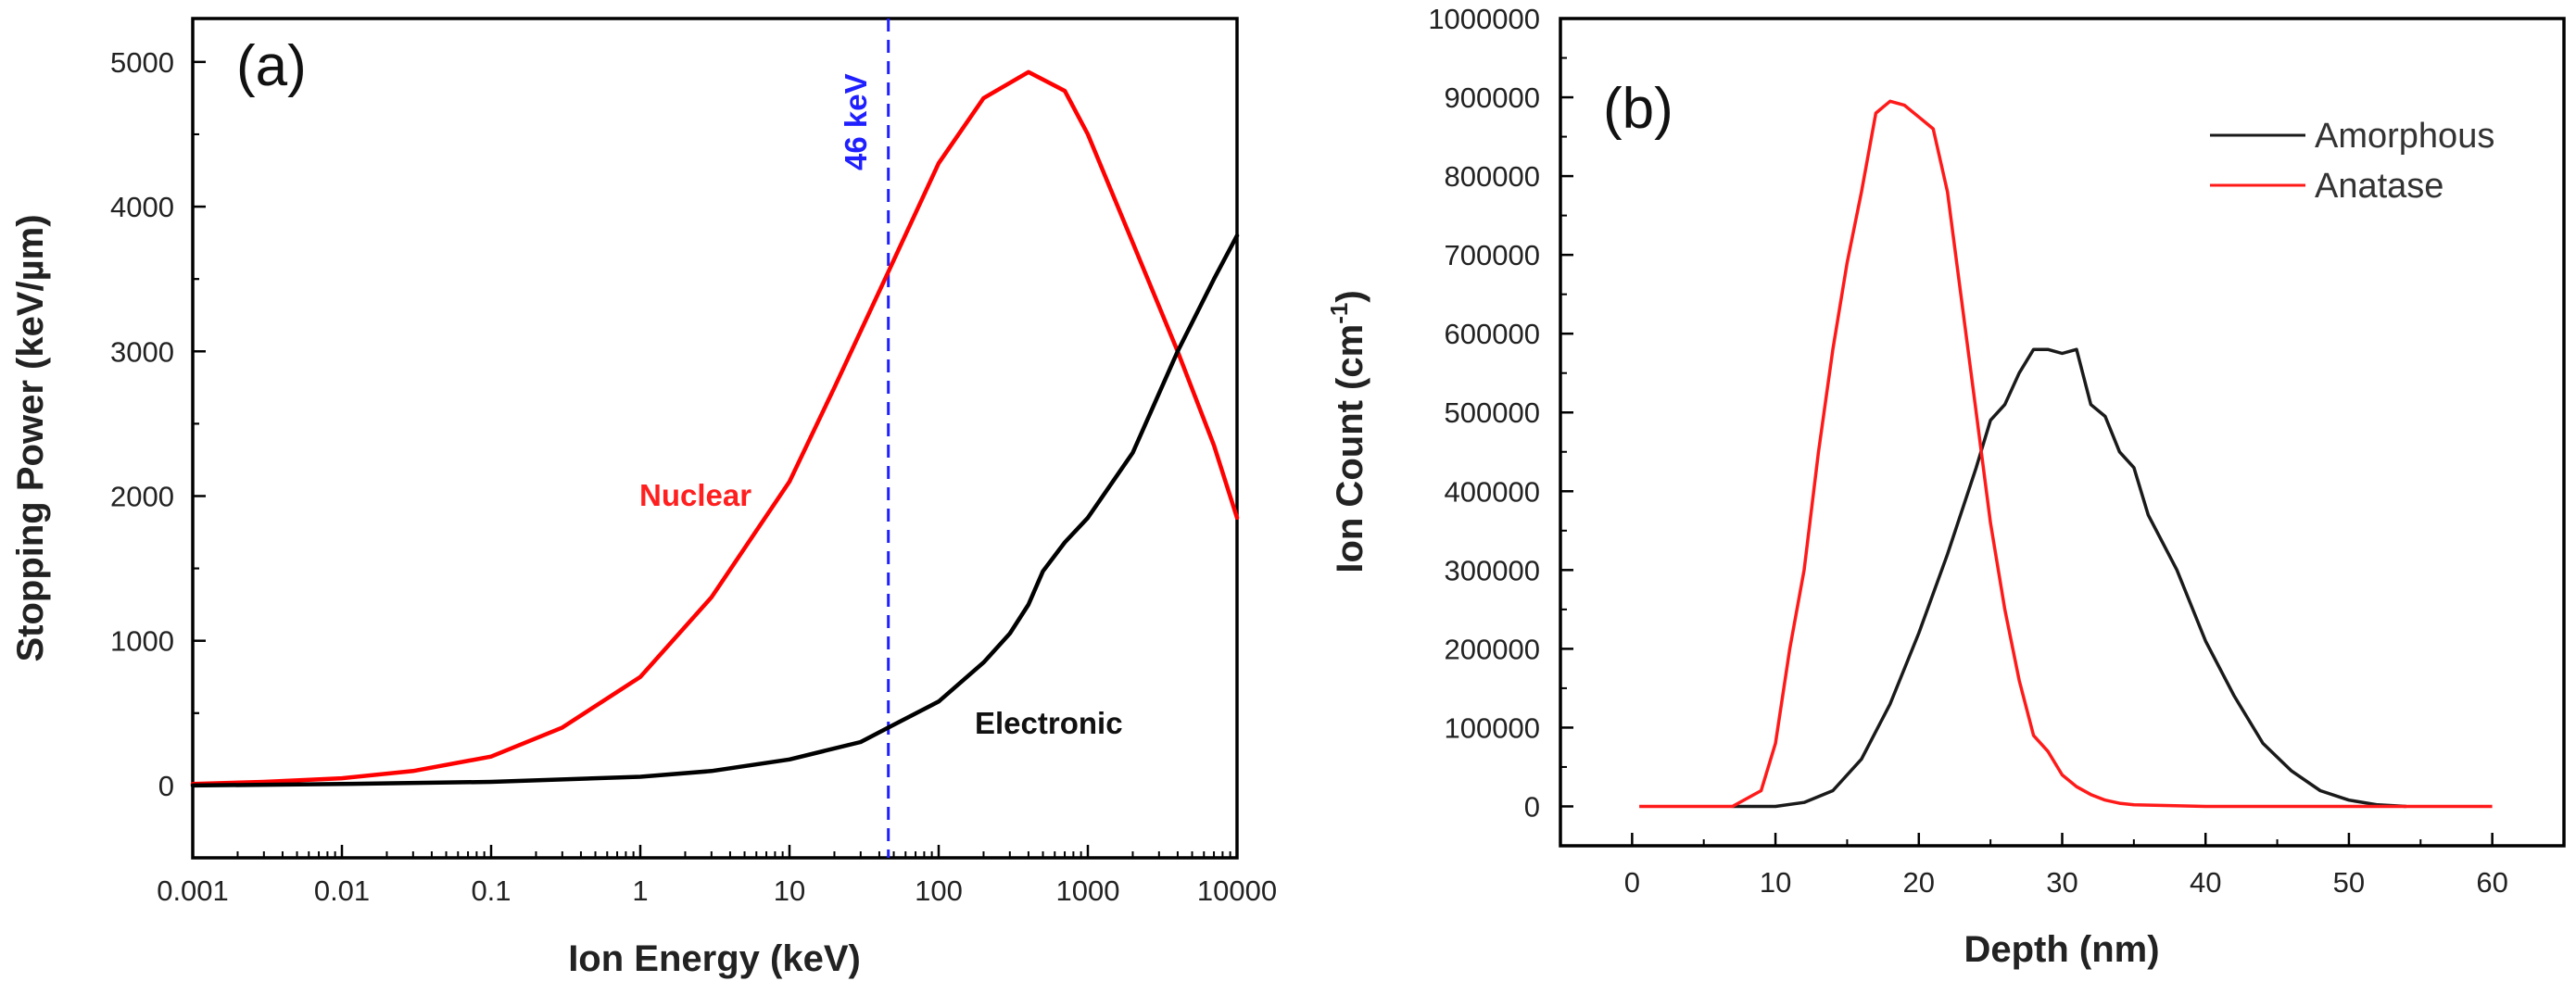 The height and width of the screenshot is (994, 2576). I want to click on annotation-electronic: Electronic, so click(1049, 723).